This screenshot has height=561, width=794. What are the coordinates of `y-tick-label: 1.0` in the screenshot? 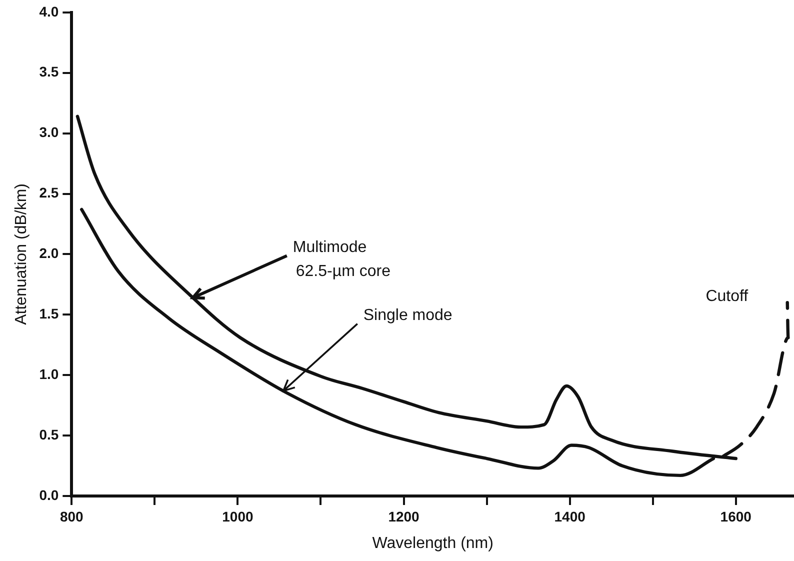 It's located at (49, 374).